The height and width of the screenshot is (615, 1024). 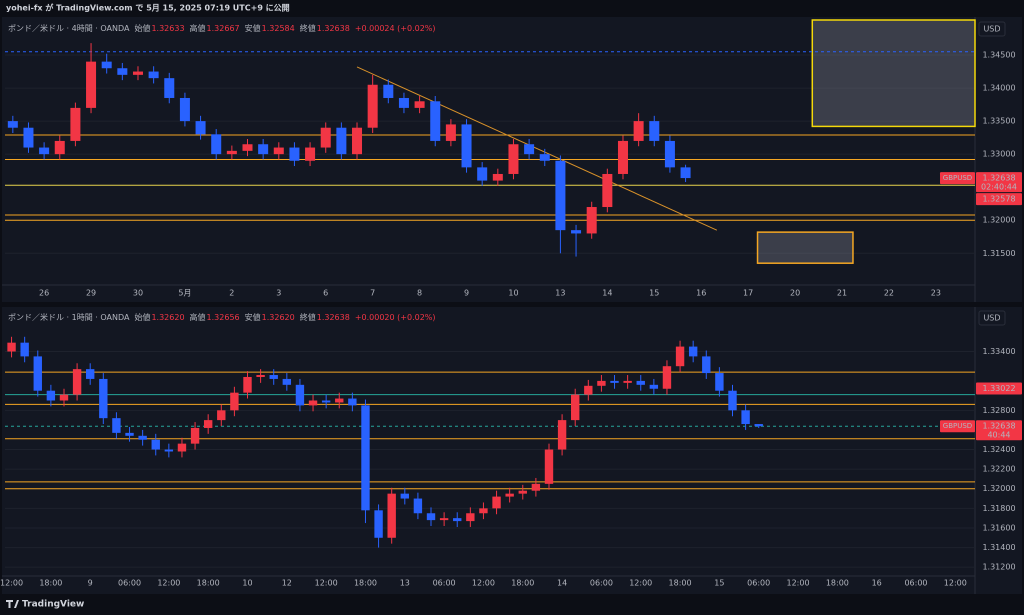 What do you see at coordinates (333, 317) in the screenshot?
I see `legend-item: 1.32638` at bounding box center [333, 317].